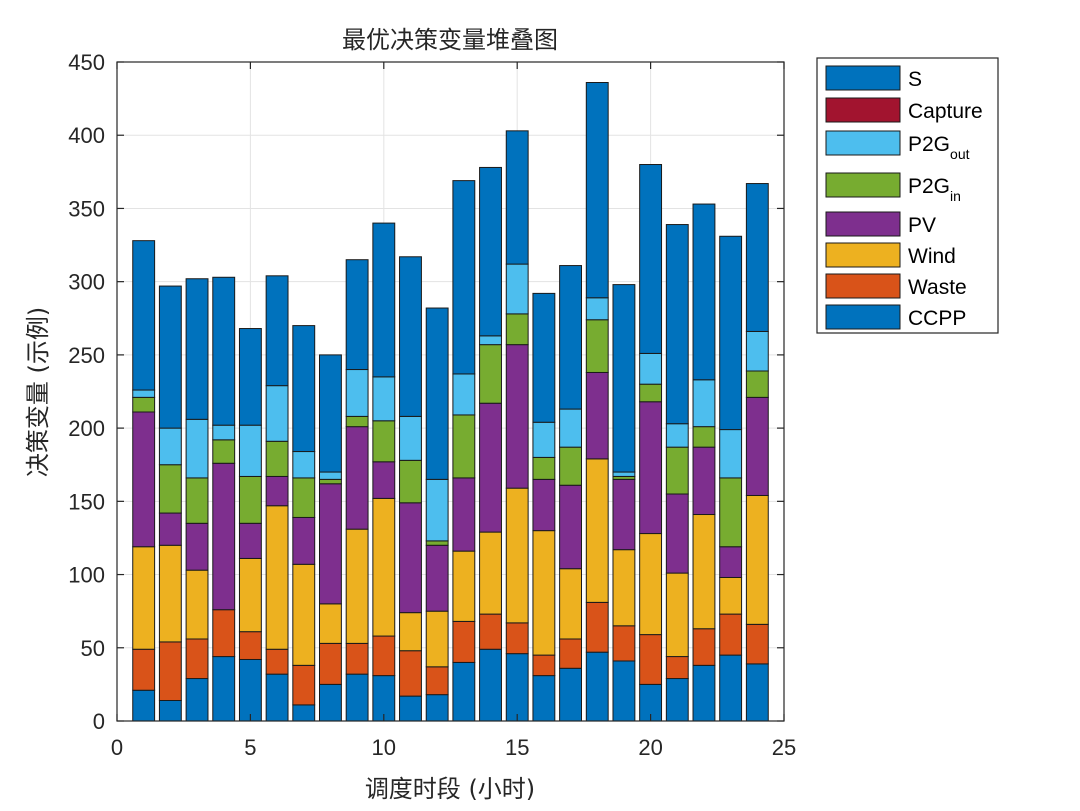  I want to click on y-tick-label: 250, so click(86, 355).